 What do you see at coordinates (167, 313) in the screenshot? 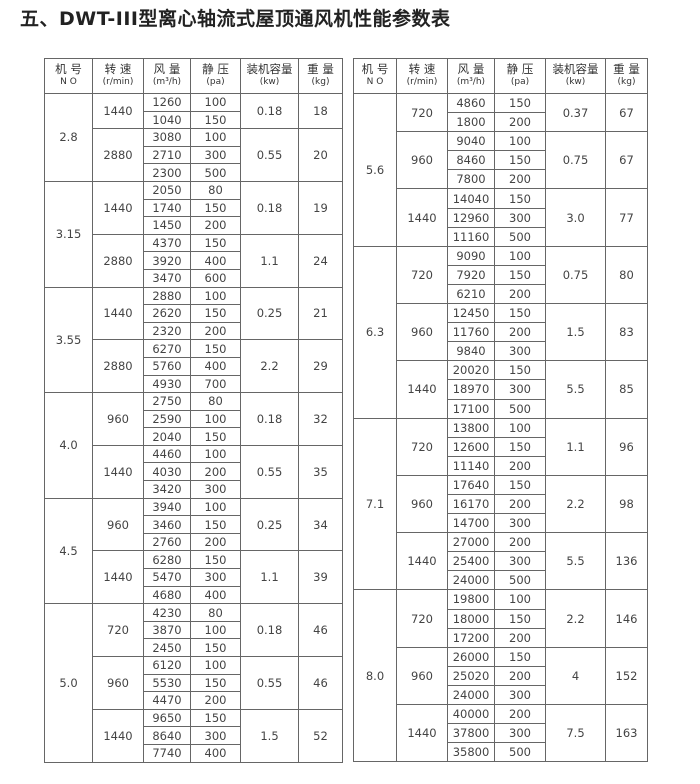
I see `airflow-cell: 2620` at bounding box center [167, 313].